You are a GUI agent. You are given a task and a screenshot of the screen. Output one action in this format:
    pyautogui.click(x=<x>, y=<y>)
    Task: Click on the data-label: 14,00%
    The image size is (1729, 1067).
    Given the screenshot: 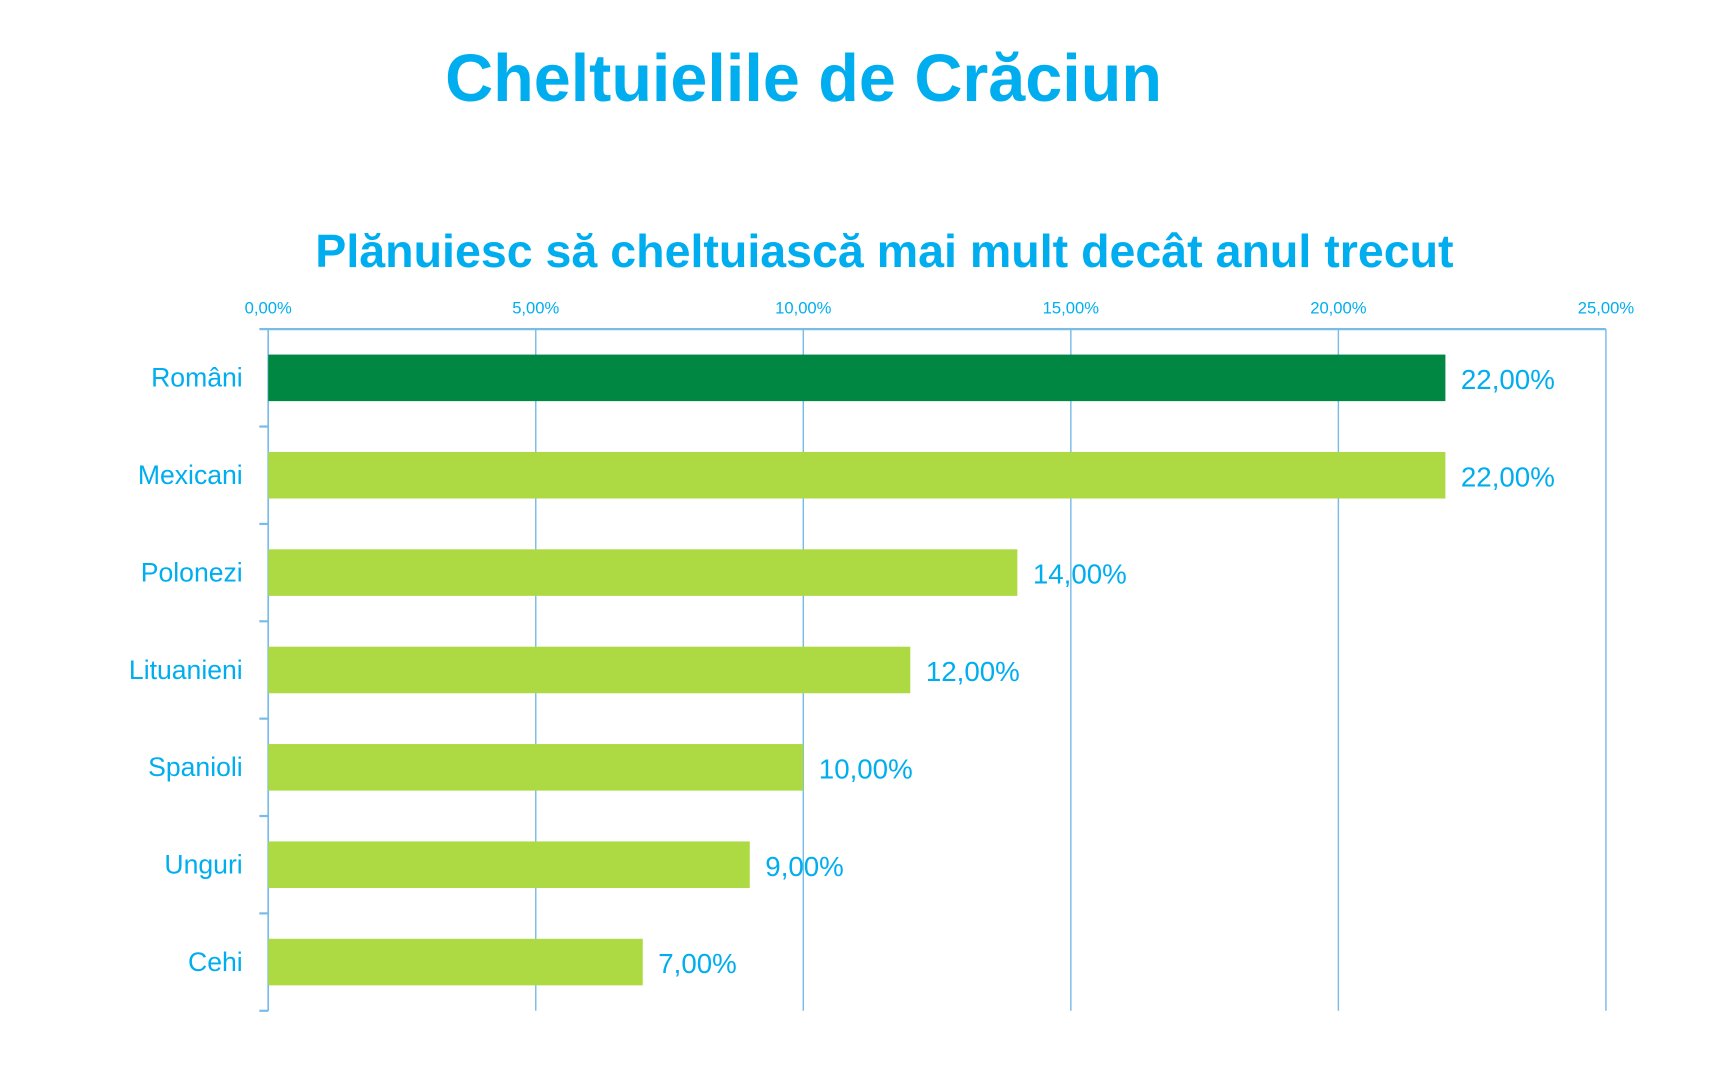 What is the action you would take?
    pyautogui.click(x=1080, y=574)
    